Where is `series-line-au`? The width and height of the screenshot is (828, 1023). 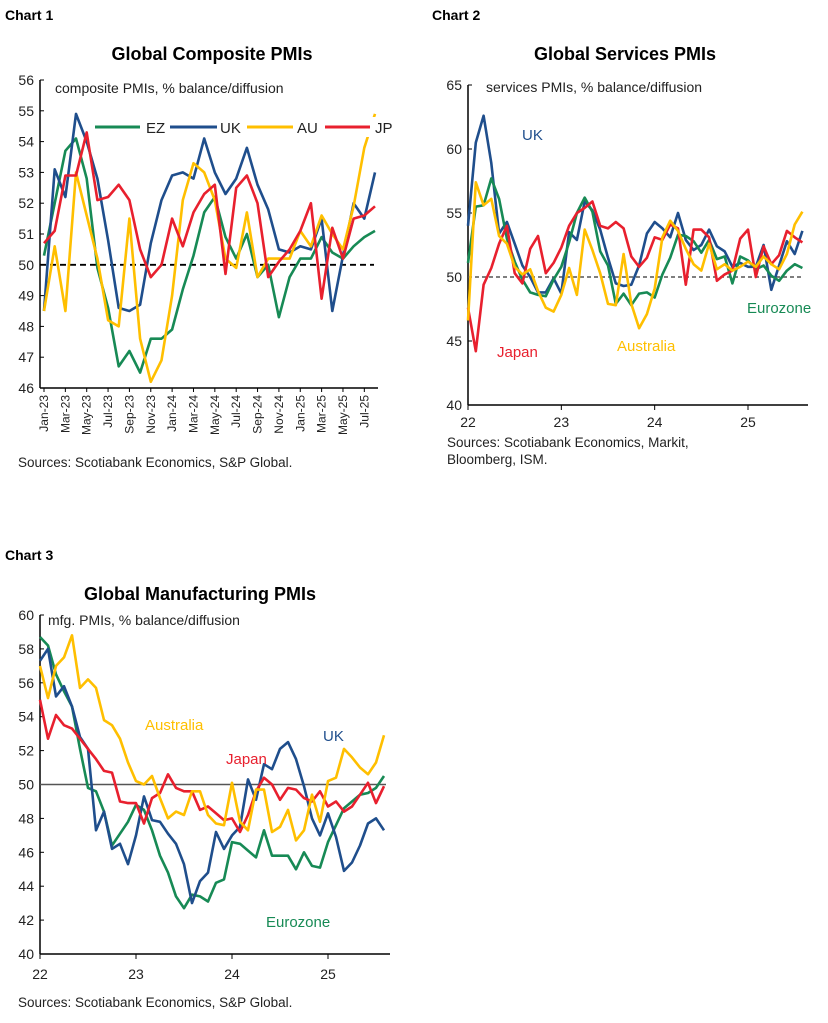 series-line-au is located at coordinates (209, 248).